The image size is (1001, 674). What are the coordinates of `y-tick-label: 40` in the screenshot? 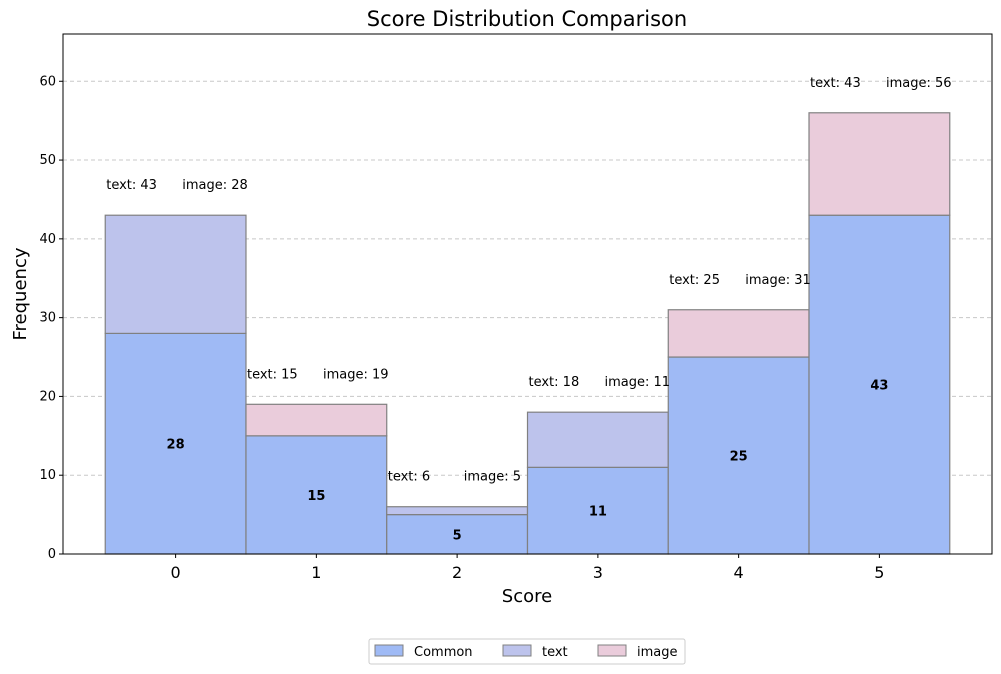 It's located at (47, 239).